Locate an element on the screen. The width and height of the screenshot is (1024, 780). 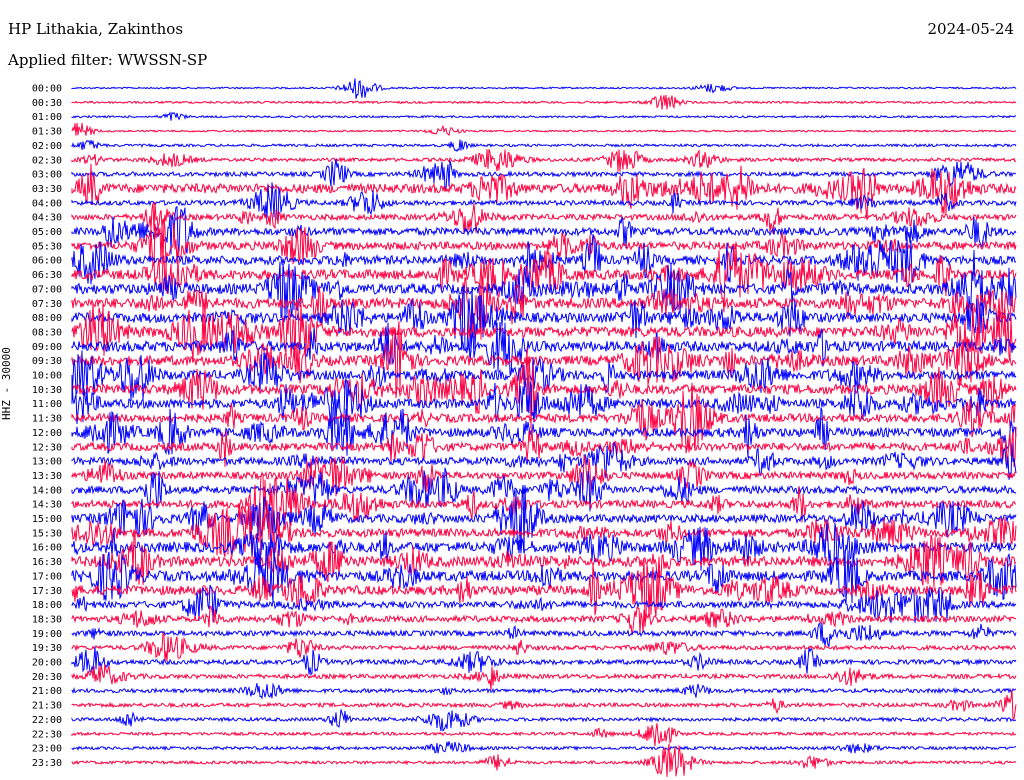
time-tick-label: 10:30 is located at coordinates (47, 390).